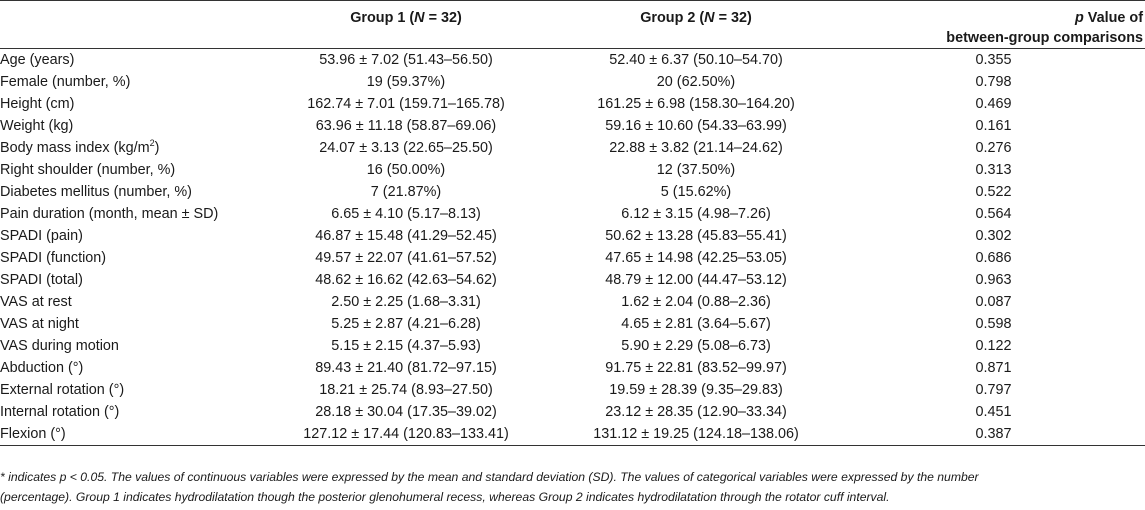 This screenshot has width=1145, height=510. What do you see at coordinates (406, 324) in the screenshot?
I see `group1-value: 5.25 ± 2.87 (4.21–6.28)` at bounding box center [406, 324].